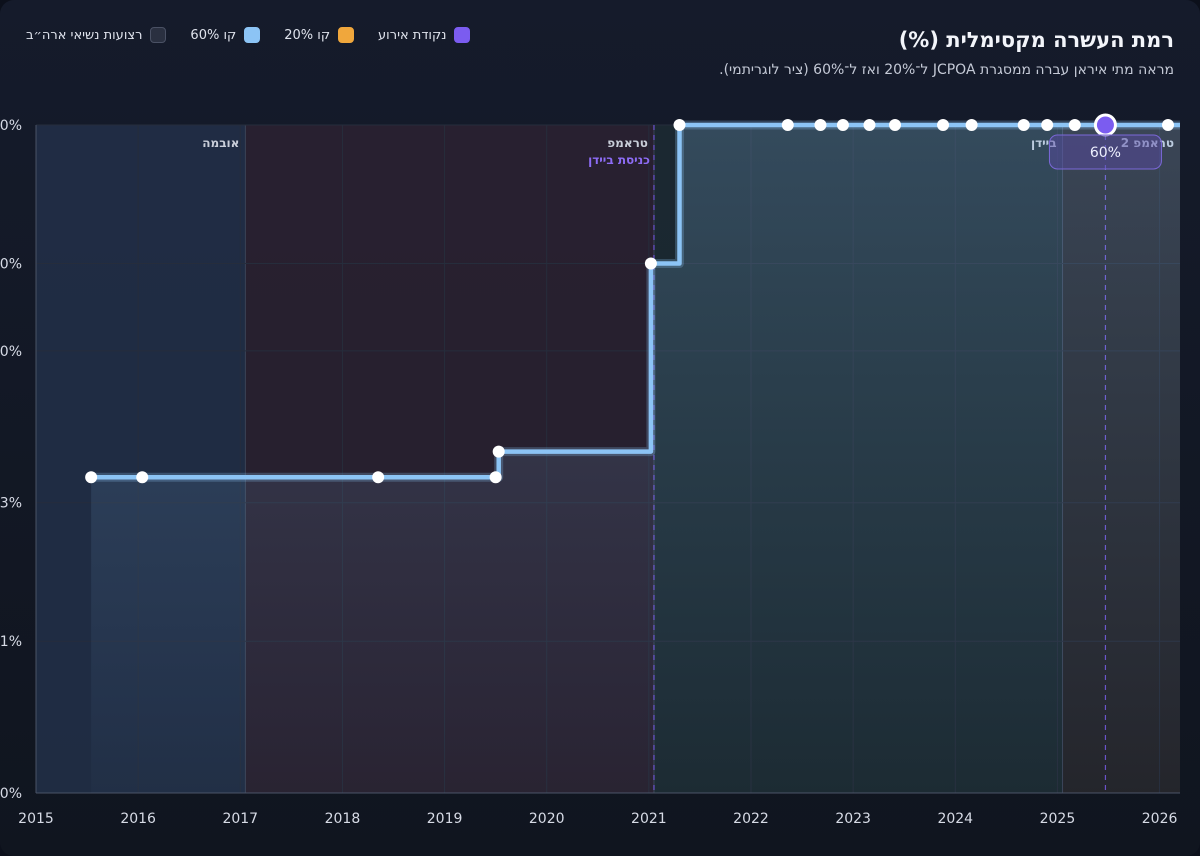 The height and width of the screenshot is (856, 1200). What do you see at coordinates (240, 819) in the screenshot?
I see `x-tick-label: 2017` at bounding box center [240, 819].